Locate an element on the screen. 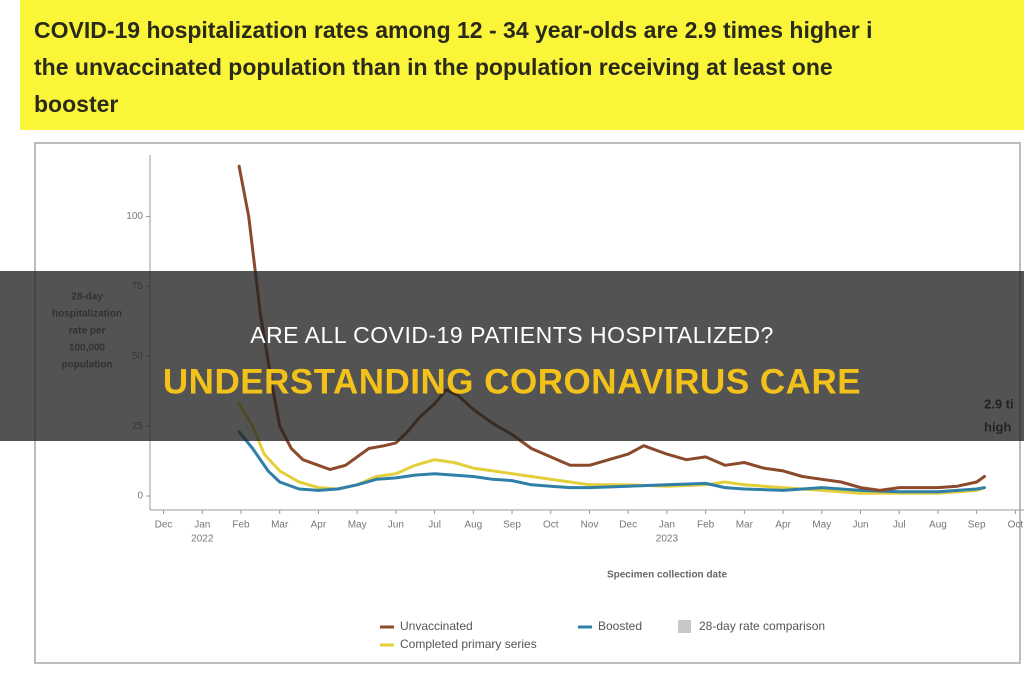  x-year-label: 2023 is located at coordinates (667, 539).